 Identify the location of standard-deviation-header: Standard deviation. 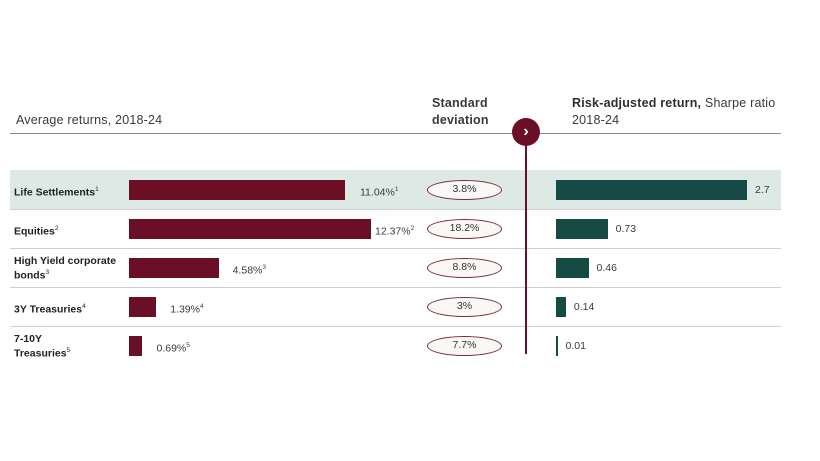
(460, 112).